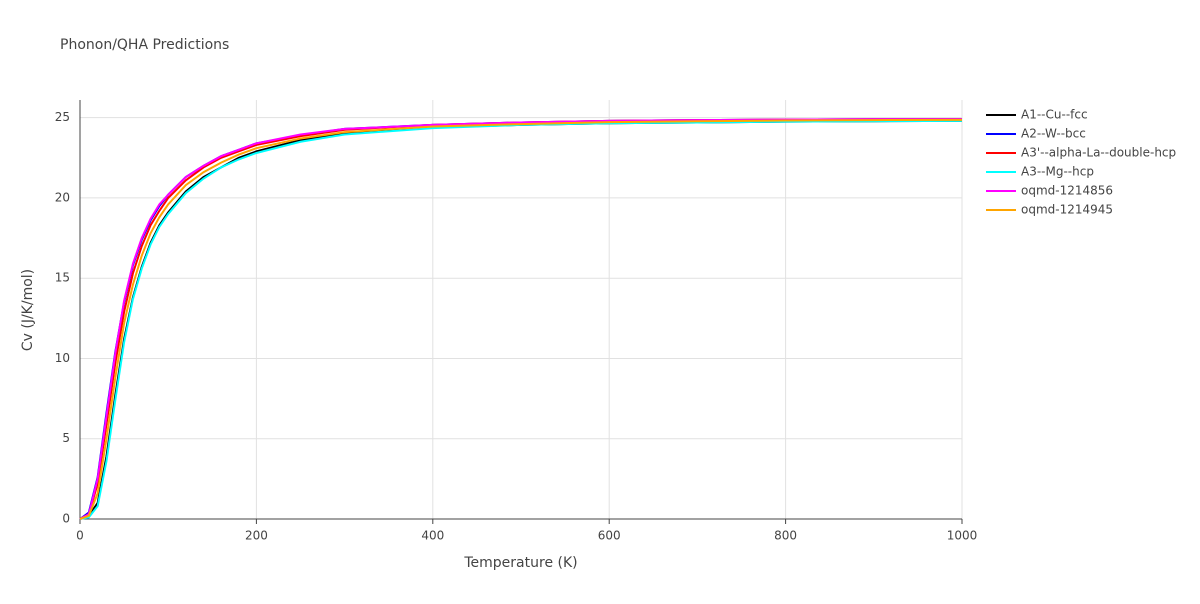 The width and height of the screenshot is (1200, 604). Describe the element at coordinates (432, 536) in the screenshot. I see `x-tick-label: 400` at that location.